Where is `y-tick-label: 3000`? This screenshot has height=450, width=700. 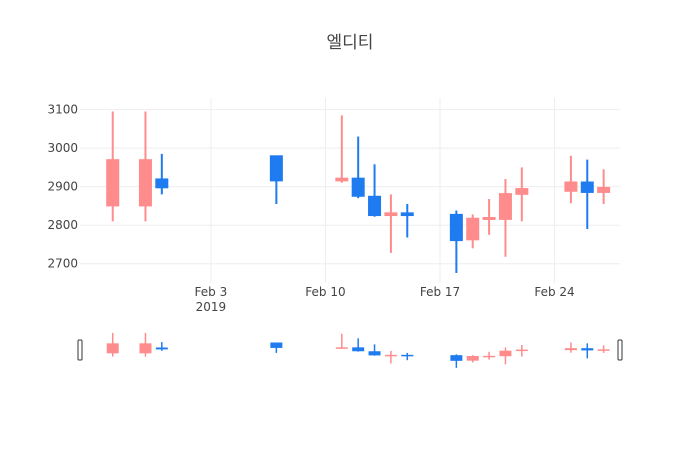 y-tick-label: 3000 is located at coordinates (62, 148).